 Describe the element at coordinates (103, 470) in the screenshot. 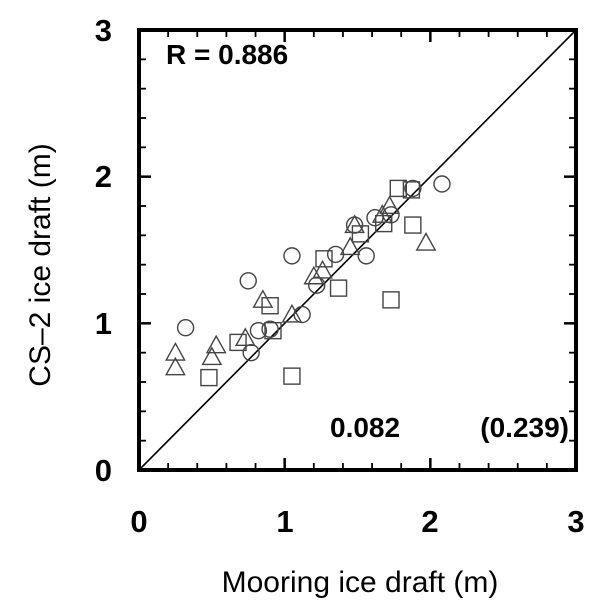

I see `y-tick-label-0: 0` at that location.